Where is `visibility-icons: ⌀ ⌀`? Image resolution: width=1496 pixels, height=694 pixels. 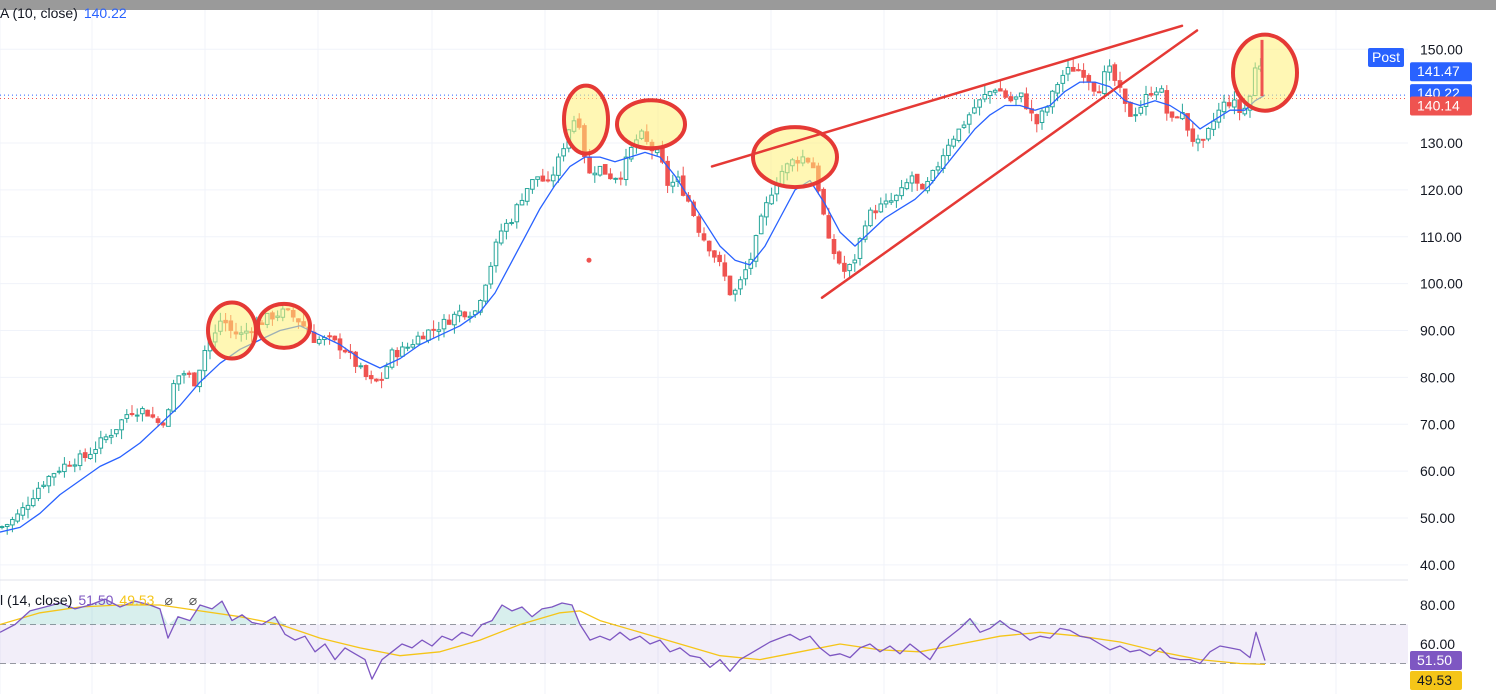
visibility-icons: ⌀ ⌀ is located at coordinates (184, 600).